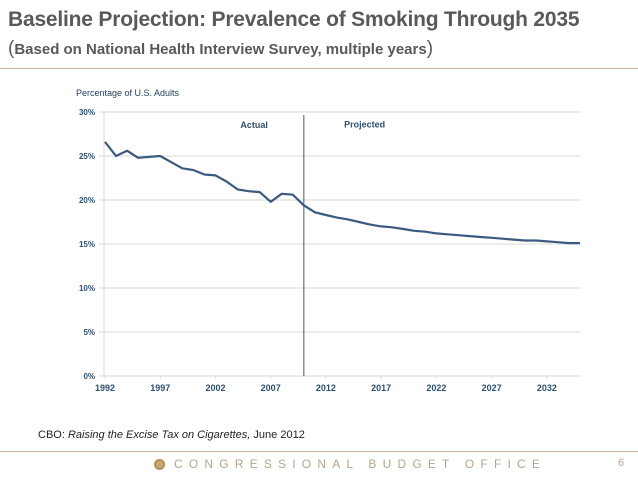 Image resolution: width=638 pixels, height=479 pixels. What do you see at coordinates (312, 124) in the screenshot?
I see `annotations: Actual Projected` at bounding box center [312, 124].